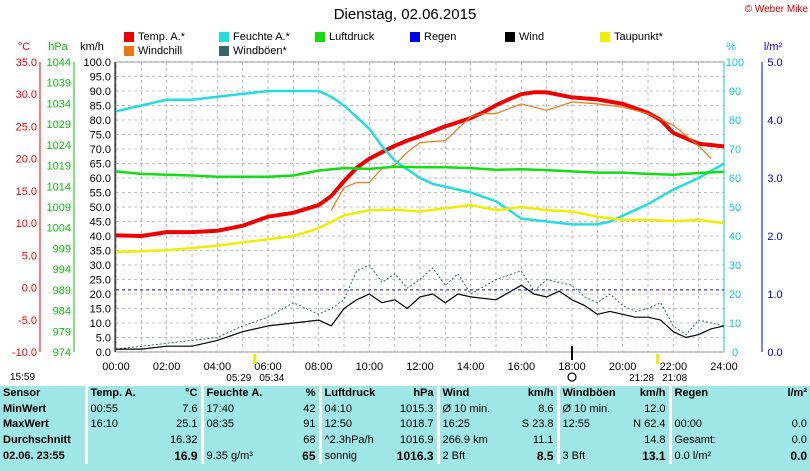  What do you see at coordinates (655, 440) in the screenshot?
I see `stats-cell: 14.8` at bounding box center [655, 440].